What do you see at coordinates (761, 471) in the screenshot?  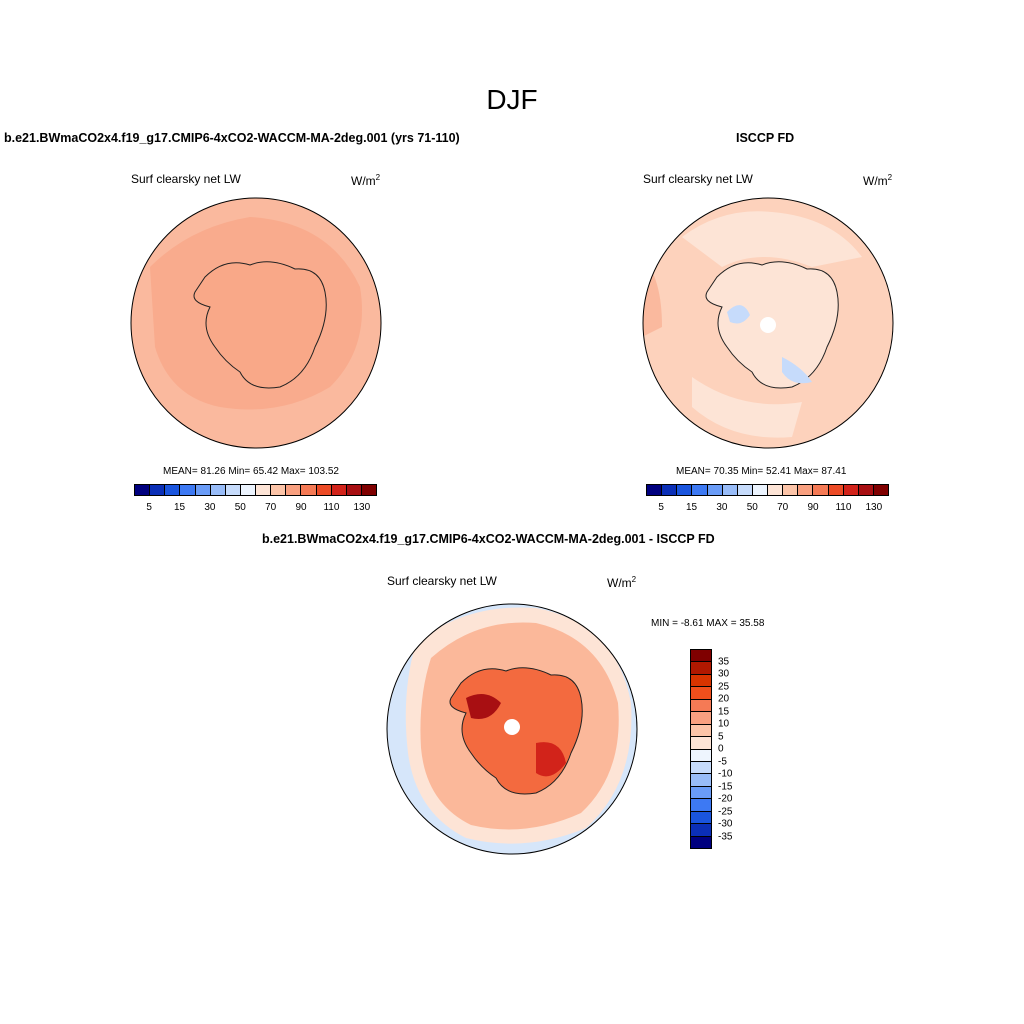 I see `obs-stats: MEAN= 70.35 Min= 52.41 Max= 87.41` at bounding box center [761, 471].